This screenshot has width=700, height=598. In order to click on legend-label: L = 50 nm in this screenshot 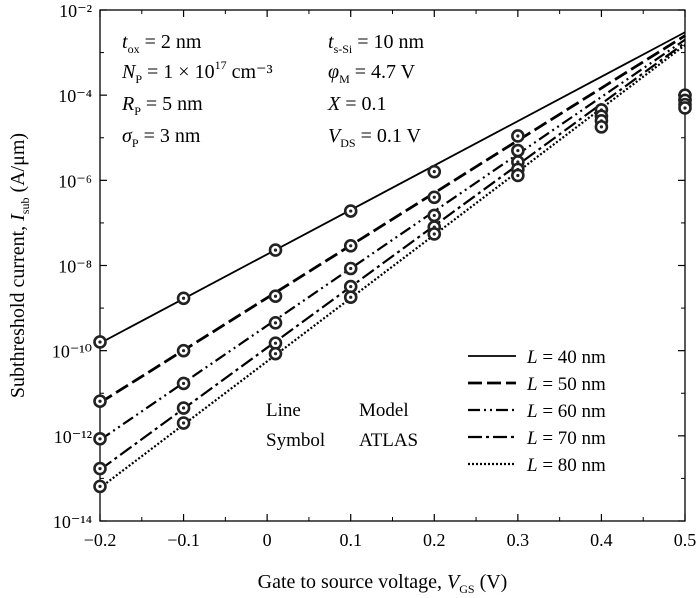, I will do `click(566, 384)`.